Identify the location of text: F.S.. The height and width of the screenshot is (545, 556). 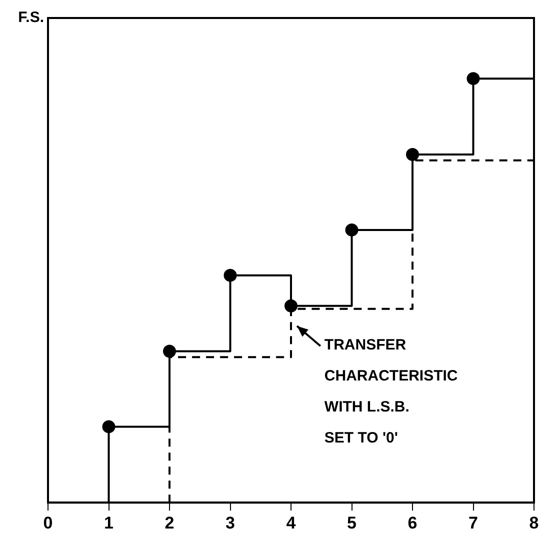
(31, 17).